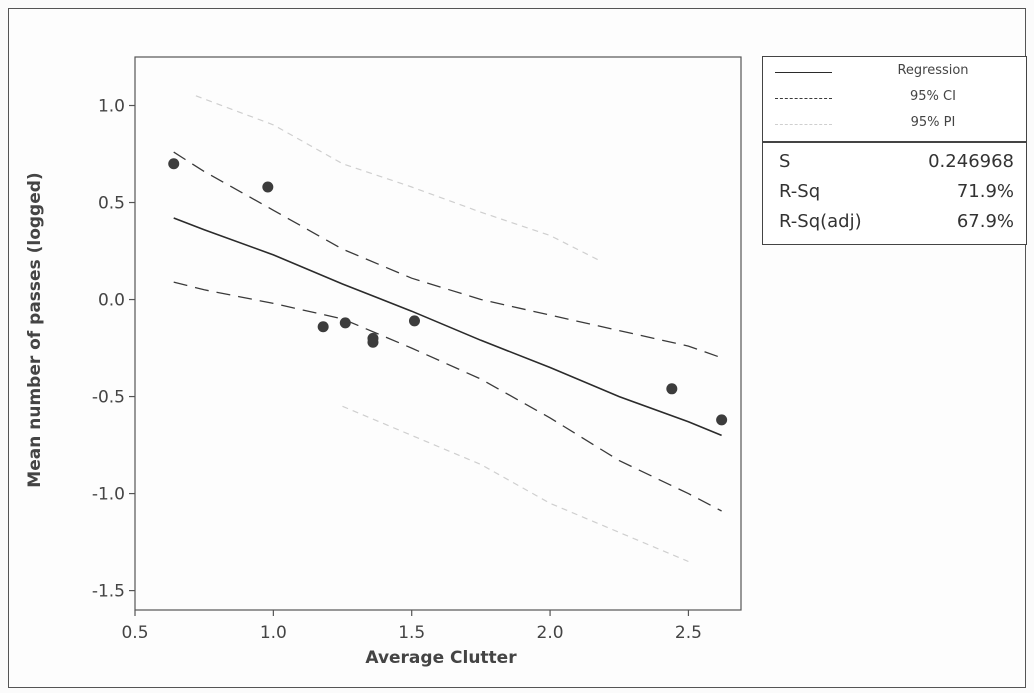 Image resolution: width=1034 pixels, height=693 pixels. I want to click on y-axis-title: Mean number of passes (logged), so click(35, 329).